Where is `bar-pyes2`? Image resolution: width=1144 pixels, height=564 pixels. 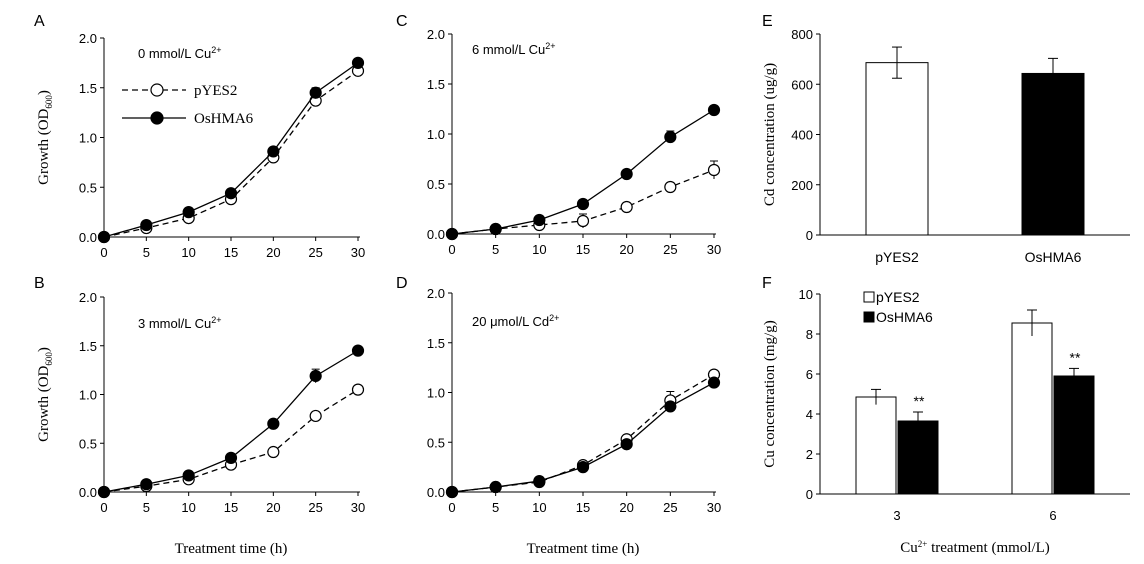
bar-pyes2 is located at coordinates (897, 149).